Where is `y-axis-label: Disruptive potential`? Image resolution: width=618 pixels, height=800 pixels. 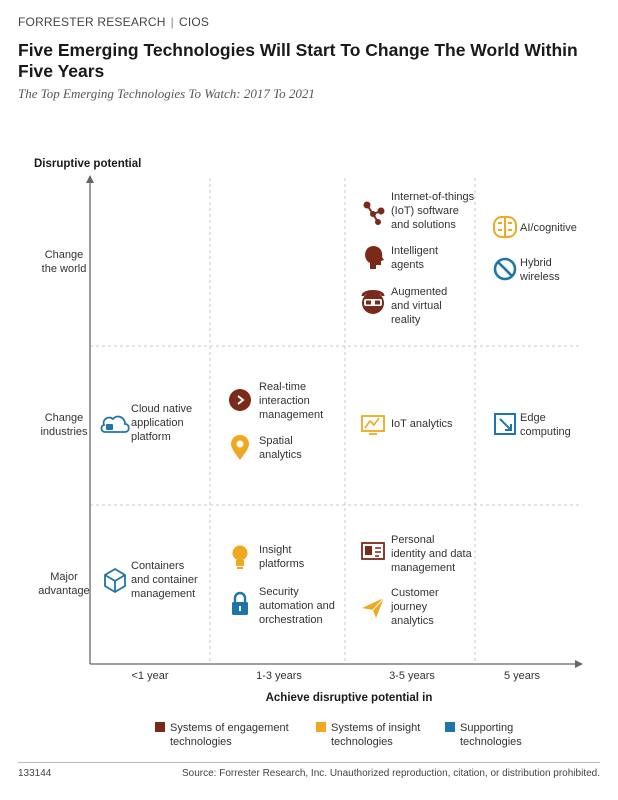
y-axis-label: Disruptive potential is located at coordinates (87, 164).